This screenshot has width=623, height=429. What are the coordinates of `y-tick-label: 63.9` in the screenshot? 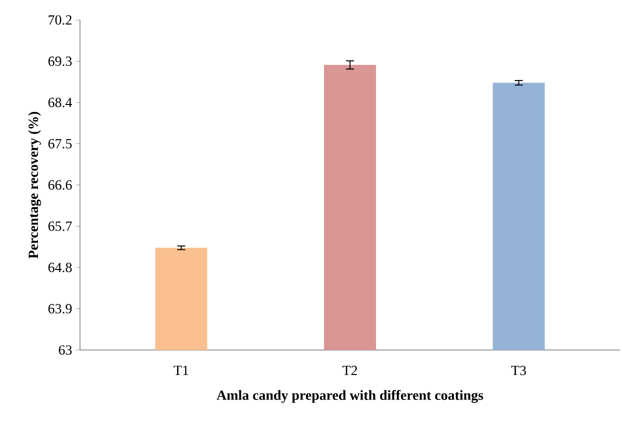 It's located at (60, 309).